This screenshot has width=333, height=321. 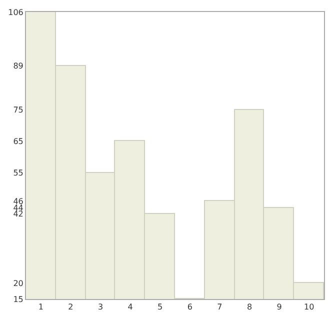 What do you see at coordinates (18, 299) in the screenshot?
I see `y-tick-label: 15` at bounding box center [18, 299].